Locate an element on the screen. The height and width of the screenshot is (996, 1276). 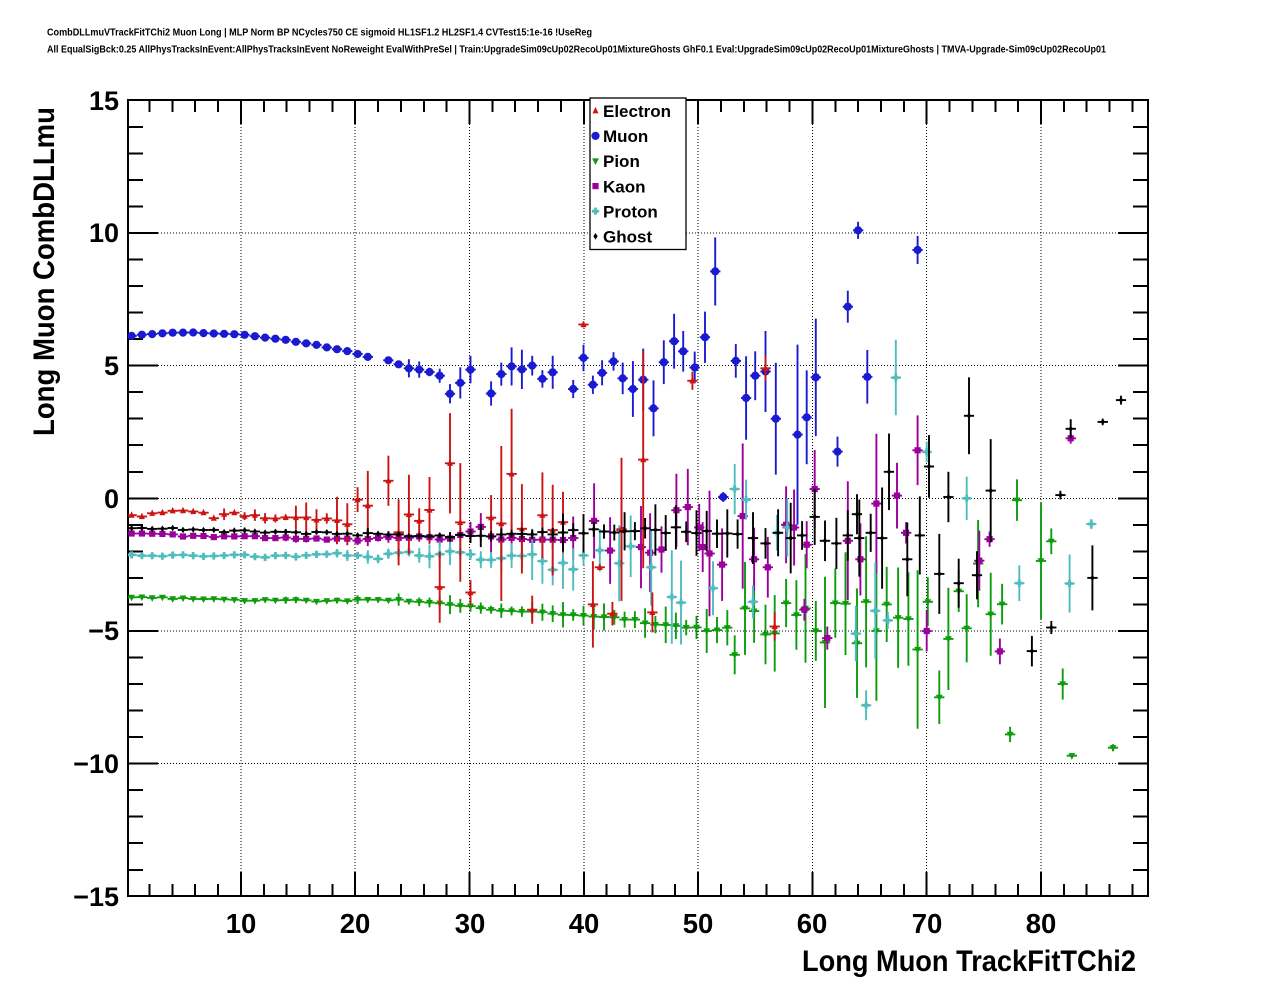
svg-text: 80 is located at coordinates (1041, 923).